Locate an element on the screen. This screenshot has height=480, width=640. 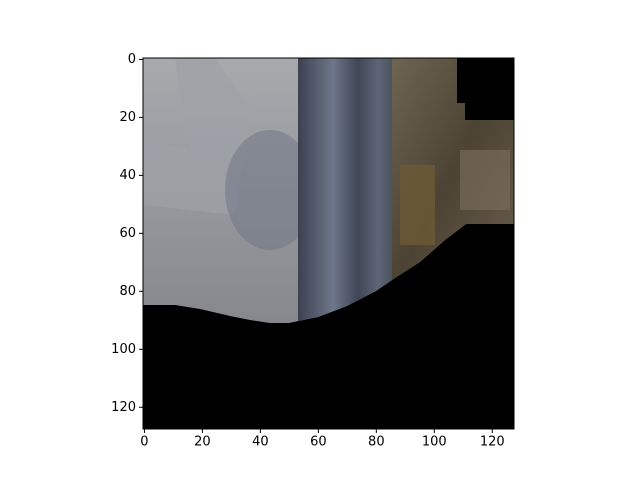
cloud is located at coordinates (270, 190).